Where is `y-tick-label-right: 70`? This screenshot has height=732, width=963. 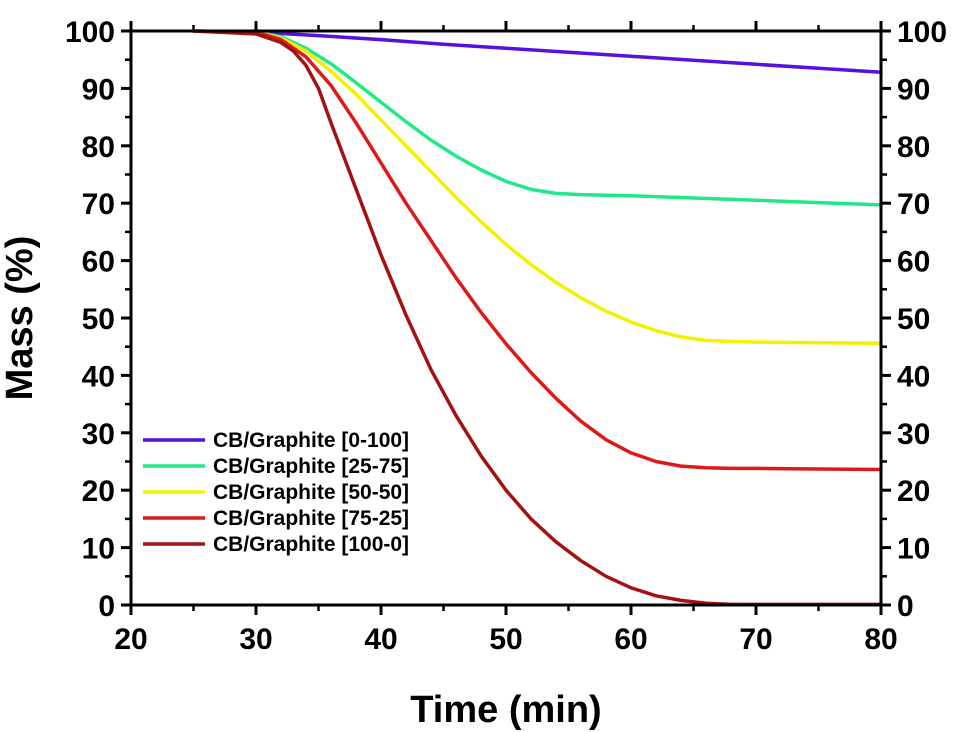
y-tick-label-right: 70 is located at coordinates (913, 204).